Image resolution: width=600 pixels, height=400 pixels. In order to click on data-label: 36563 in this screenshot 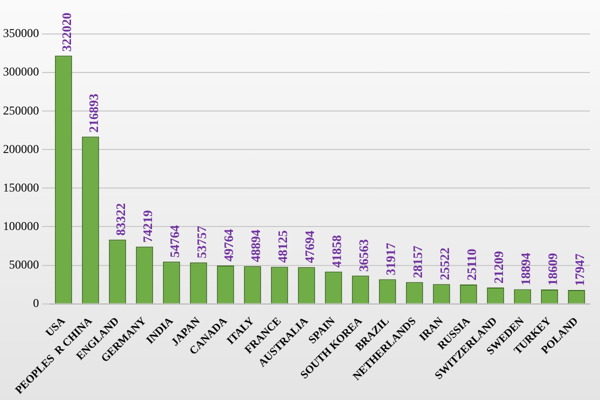, I will do `click(363, 255)`.